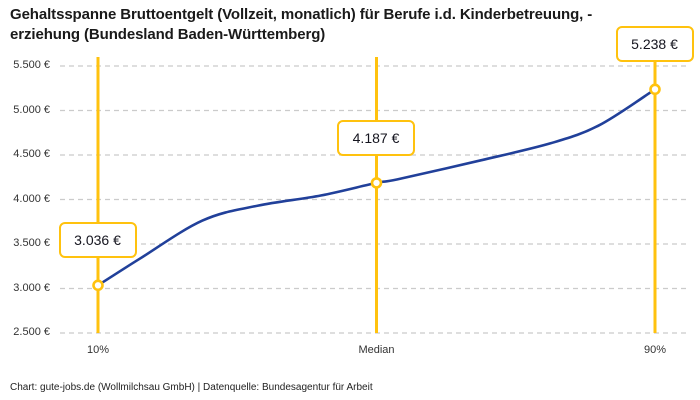  Describe the element at coordinates (31, 65) in the screenshot. I see `y-tick-label: 5.500 €` at that location.